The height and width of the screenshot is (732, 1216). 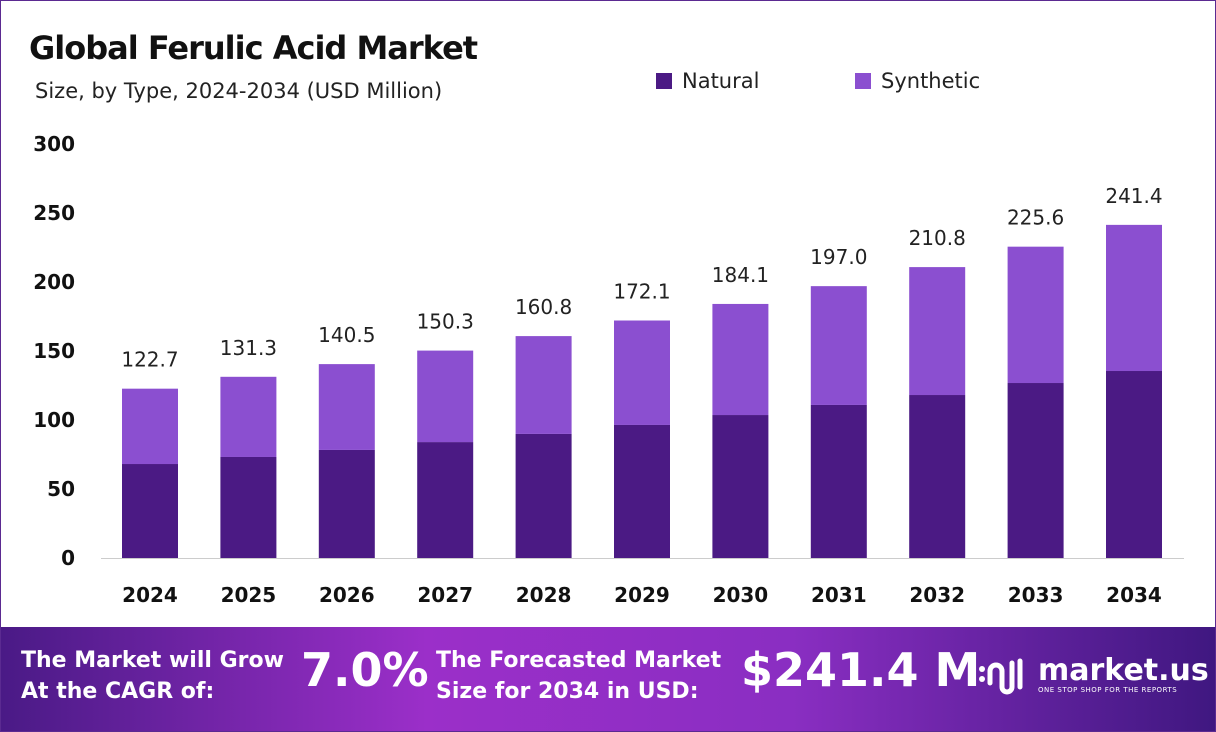 What do you see at coordinates (152, 660) in the screenshot?
I see `cagr-label-line1: The Market will Grow` at bounding box center [152, 660].